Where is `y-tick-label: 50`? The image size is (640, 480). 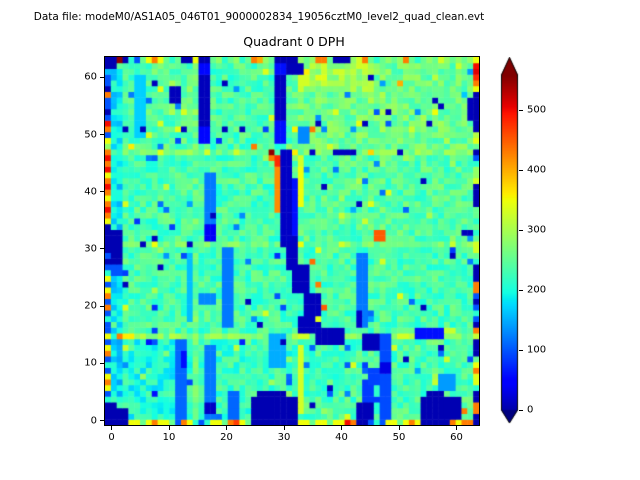 y-tick-label: 50 is located at coordinates (90, 134).